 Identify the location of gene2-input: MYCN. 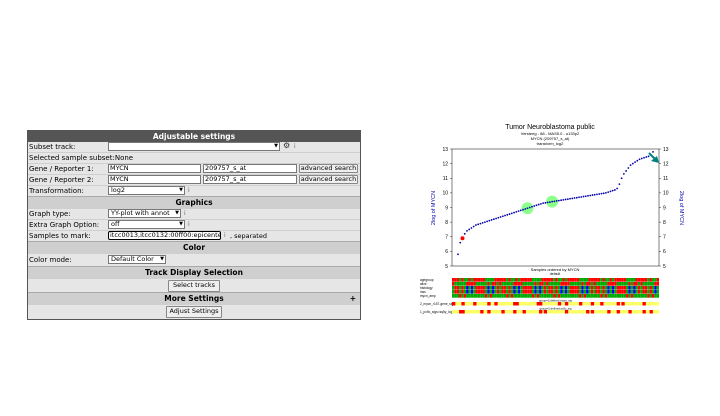
(154, 179).